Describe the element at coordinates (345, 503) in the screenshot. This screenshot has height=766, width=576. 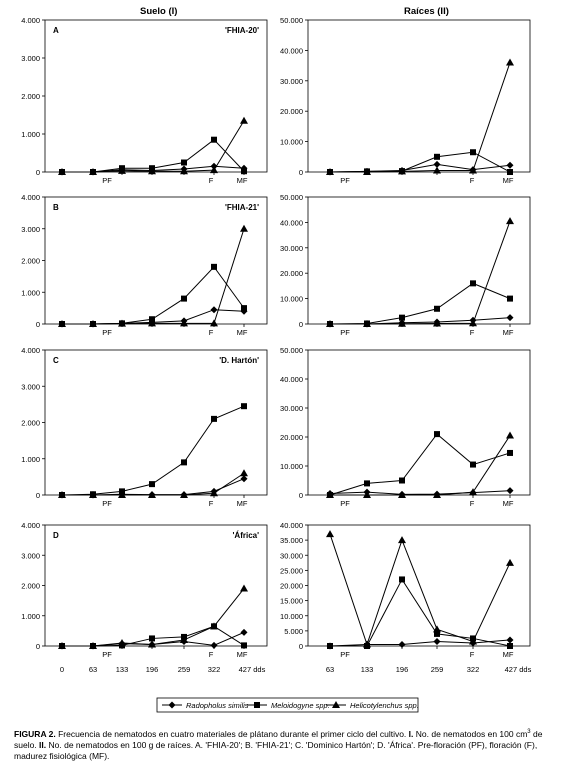
I see `panel-3-roots-stage-pf: PF` at that location.